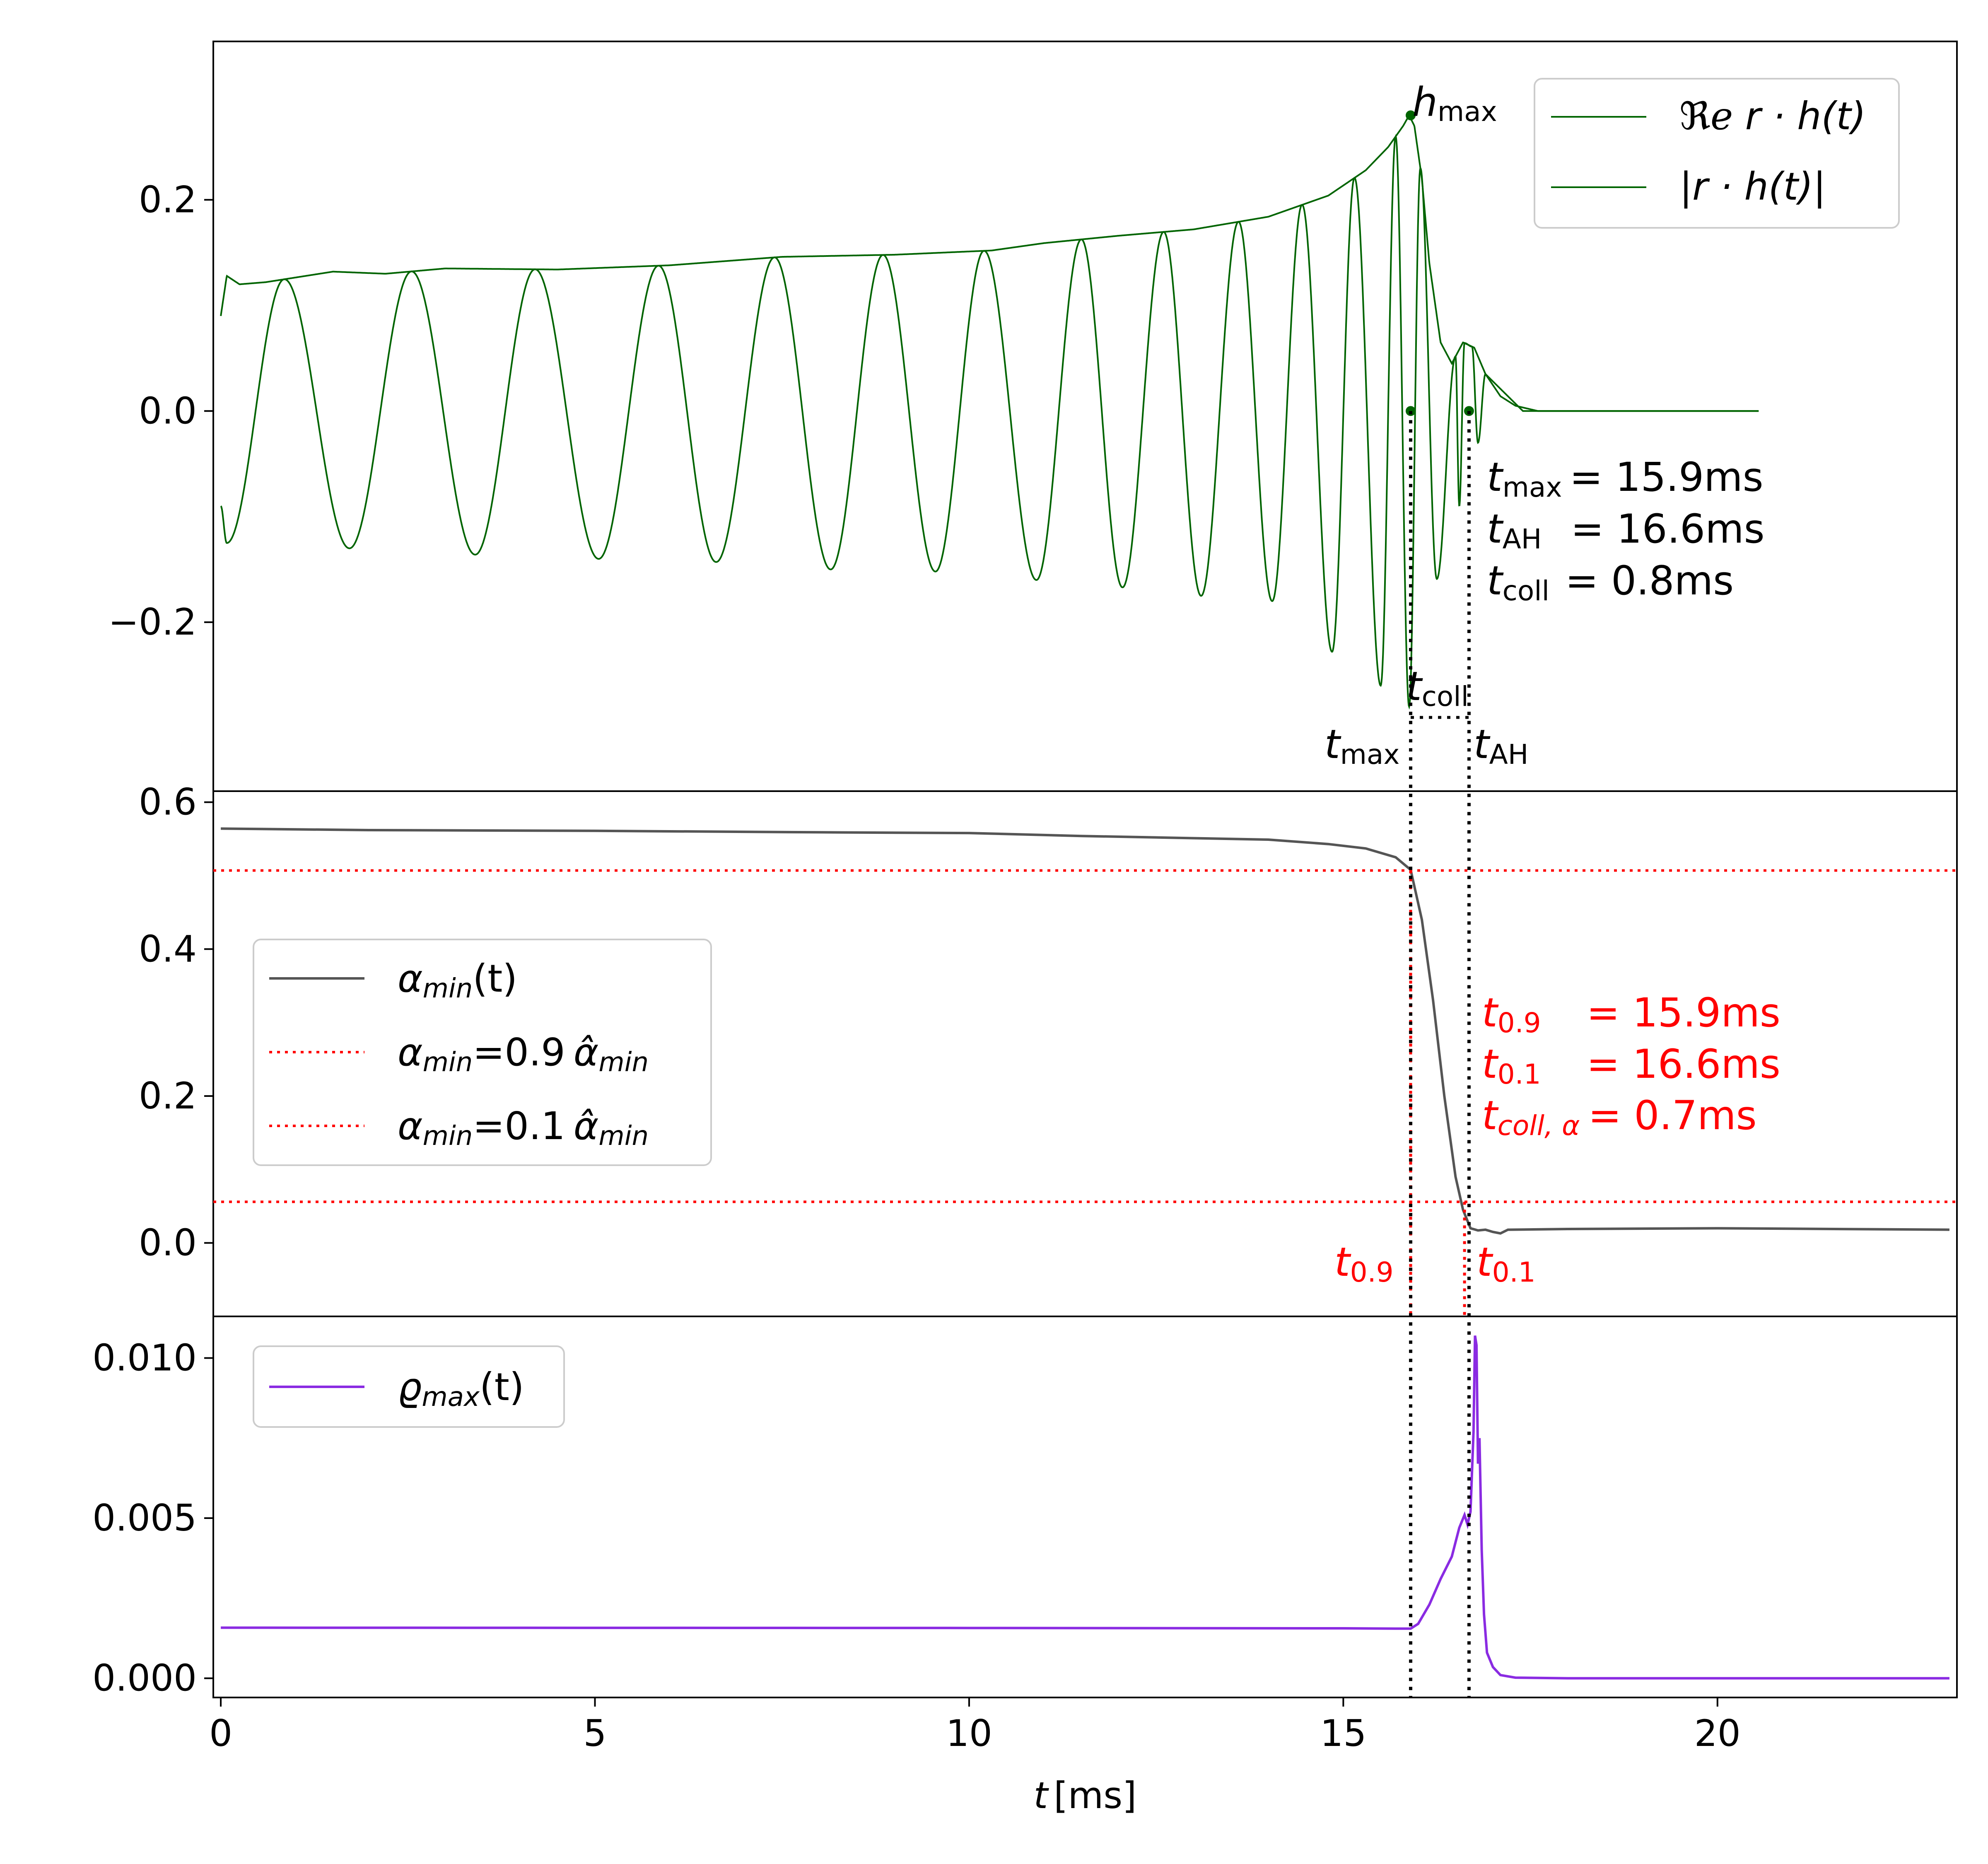 The height and width of the screenshot is (1864, 1988). Describe the element at coordinates (220, 1733) in the screenshot. I see `xtick-label: 0` at that location.